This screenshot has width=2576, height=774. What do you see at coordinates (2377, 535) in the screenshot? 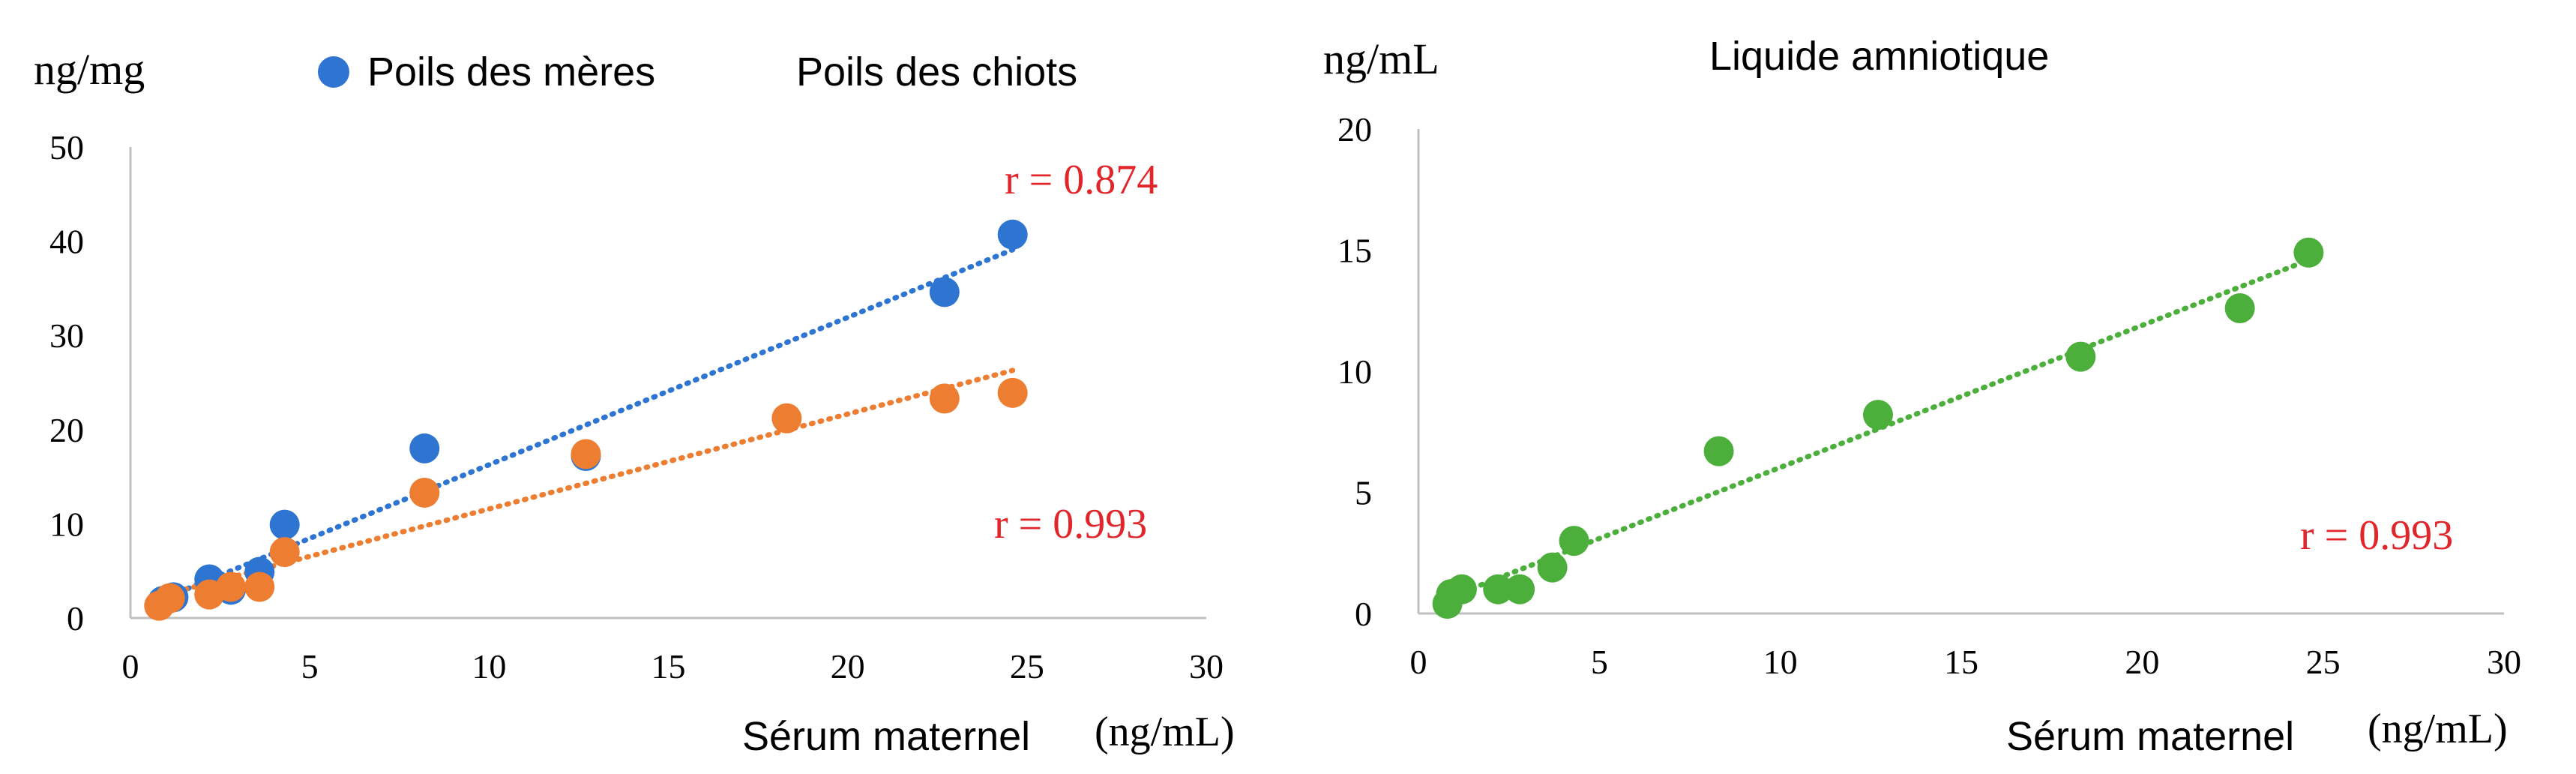
I see `r-label-amniotic: r = 0.993` at bounding box center [2377, 535].